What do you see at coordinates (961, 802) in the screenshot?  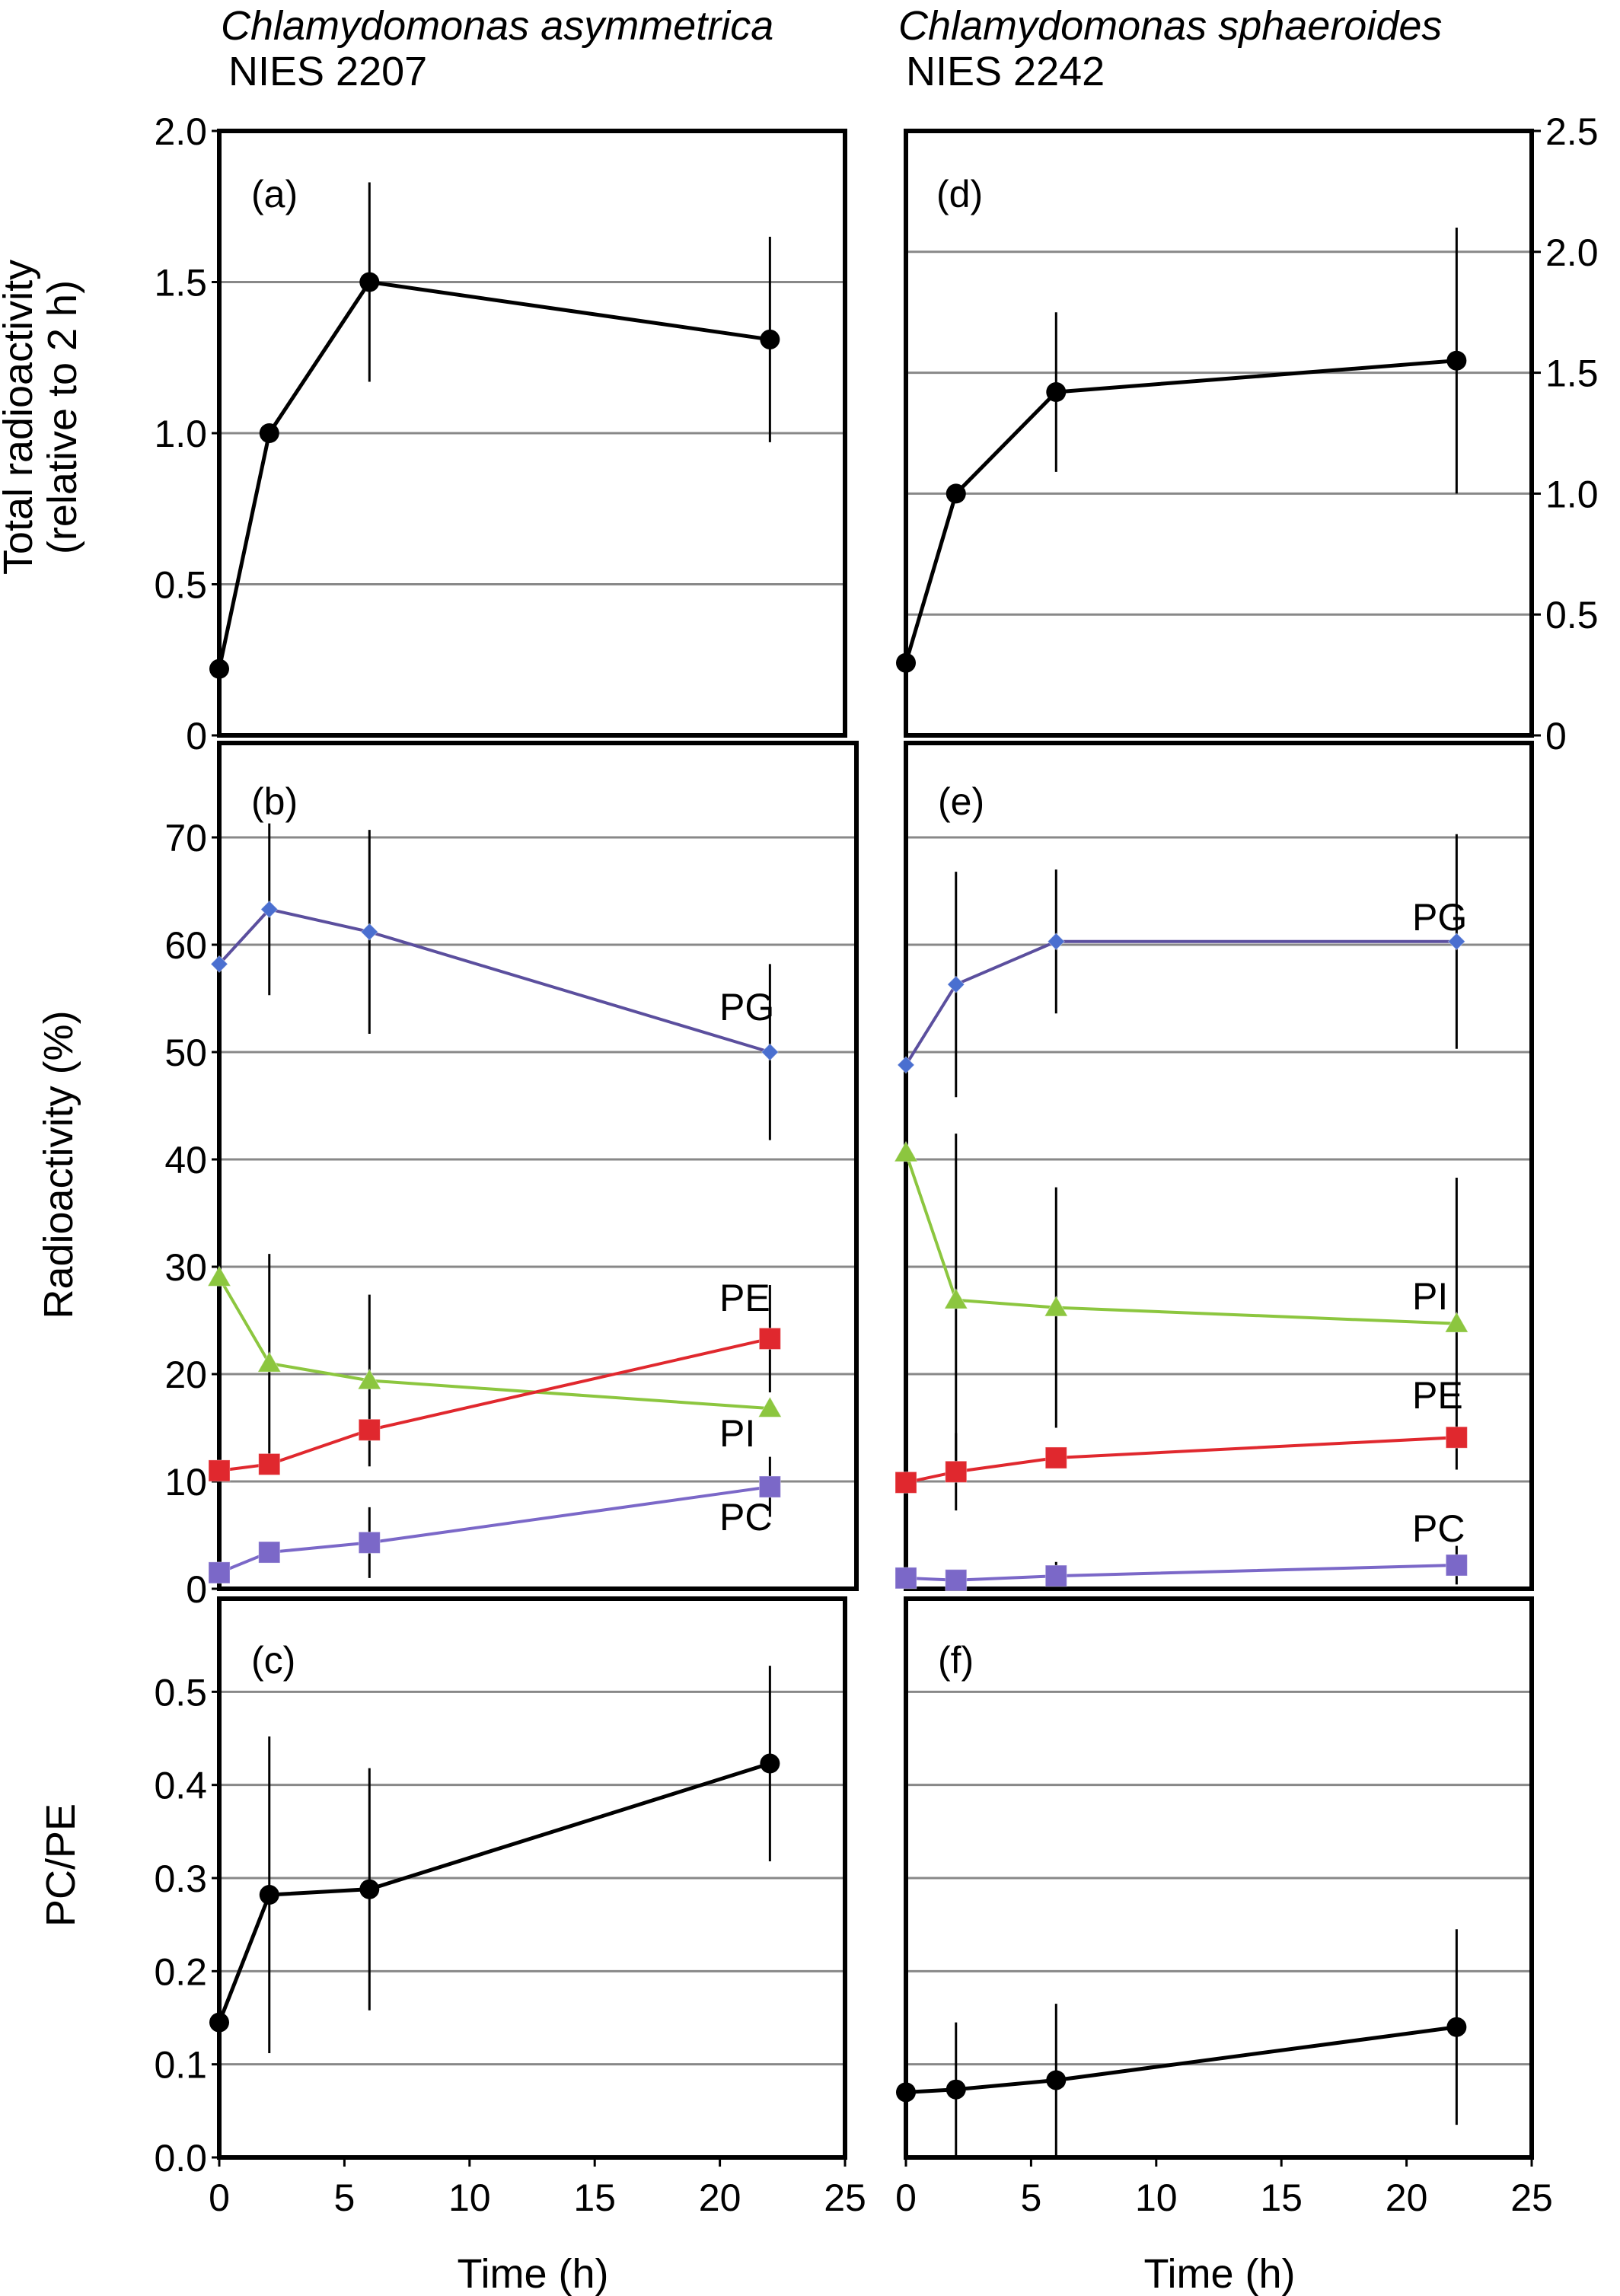 I see `panel-label: (e)` at bounding box center [961, 802].